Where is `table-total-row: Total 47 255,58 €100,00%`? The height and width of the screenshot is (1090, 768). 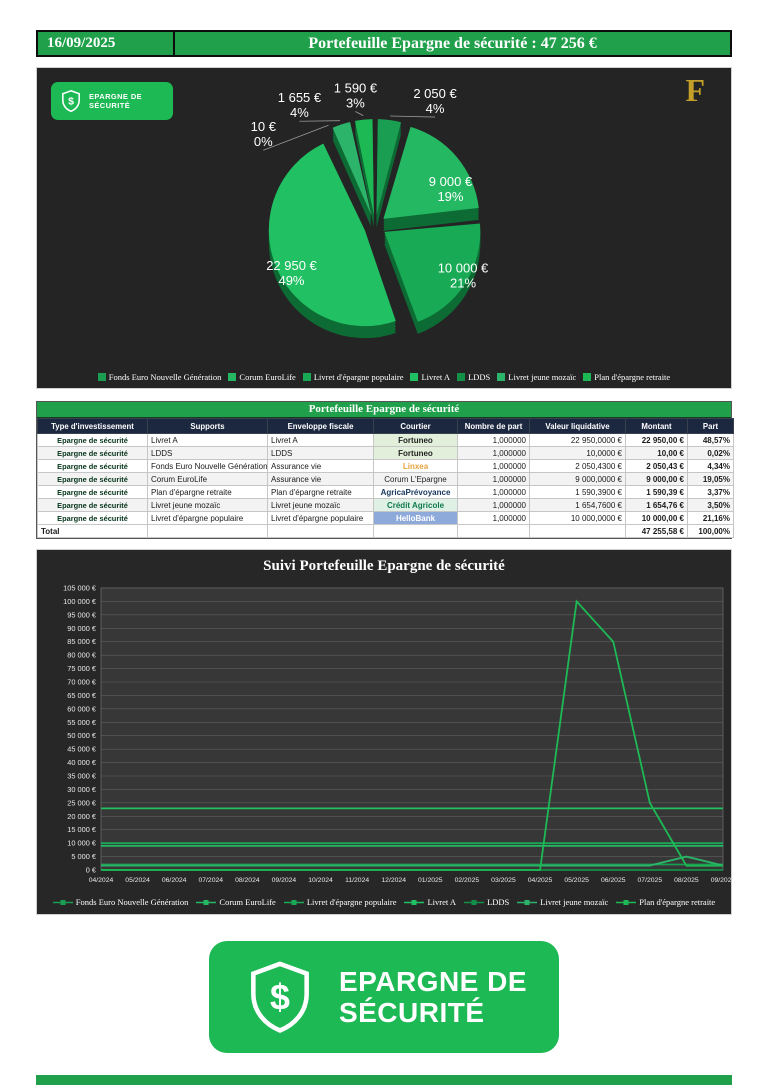
table-total-row: Total 47 255,58 €100,00% is located at coordinates (385, 531).